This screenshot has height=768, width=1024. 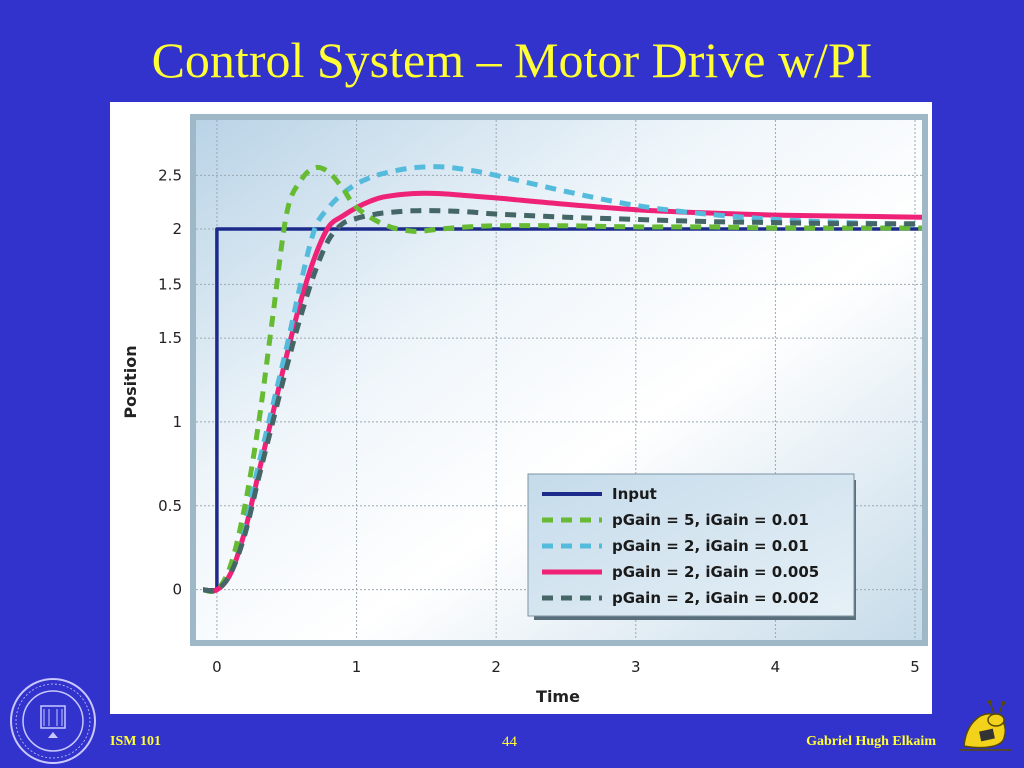 I want to click on y-tick-label: 2, so click(x=177, y=229).